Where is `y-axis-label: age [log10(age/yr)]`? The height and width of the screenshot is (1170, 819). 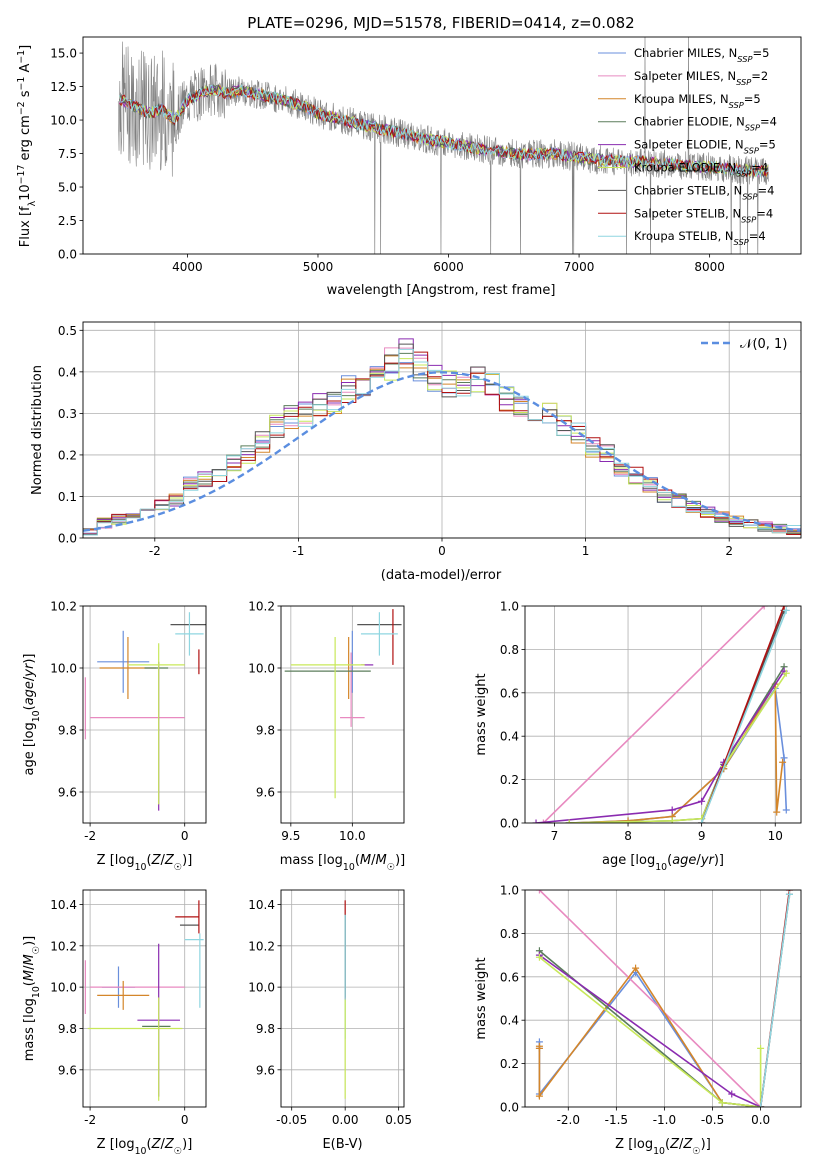
y-axis-label: age [log10(age/yr)] is located at coordinates (32, 714).